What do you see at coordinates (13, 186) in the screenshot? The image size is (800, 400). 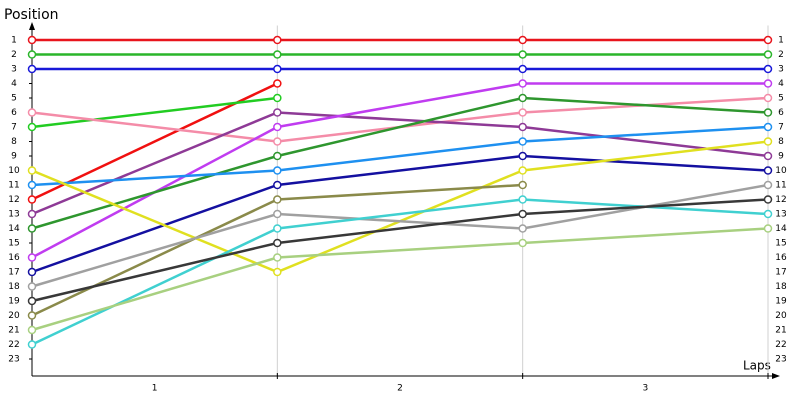 I see `y-tick-label: 11` at bounding box center [13, 186].